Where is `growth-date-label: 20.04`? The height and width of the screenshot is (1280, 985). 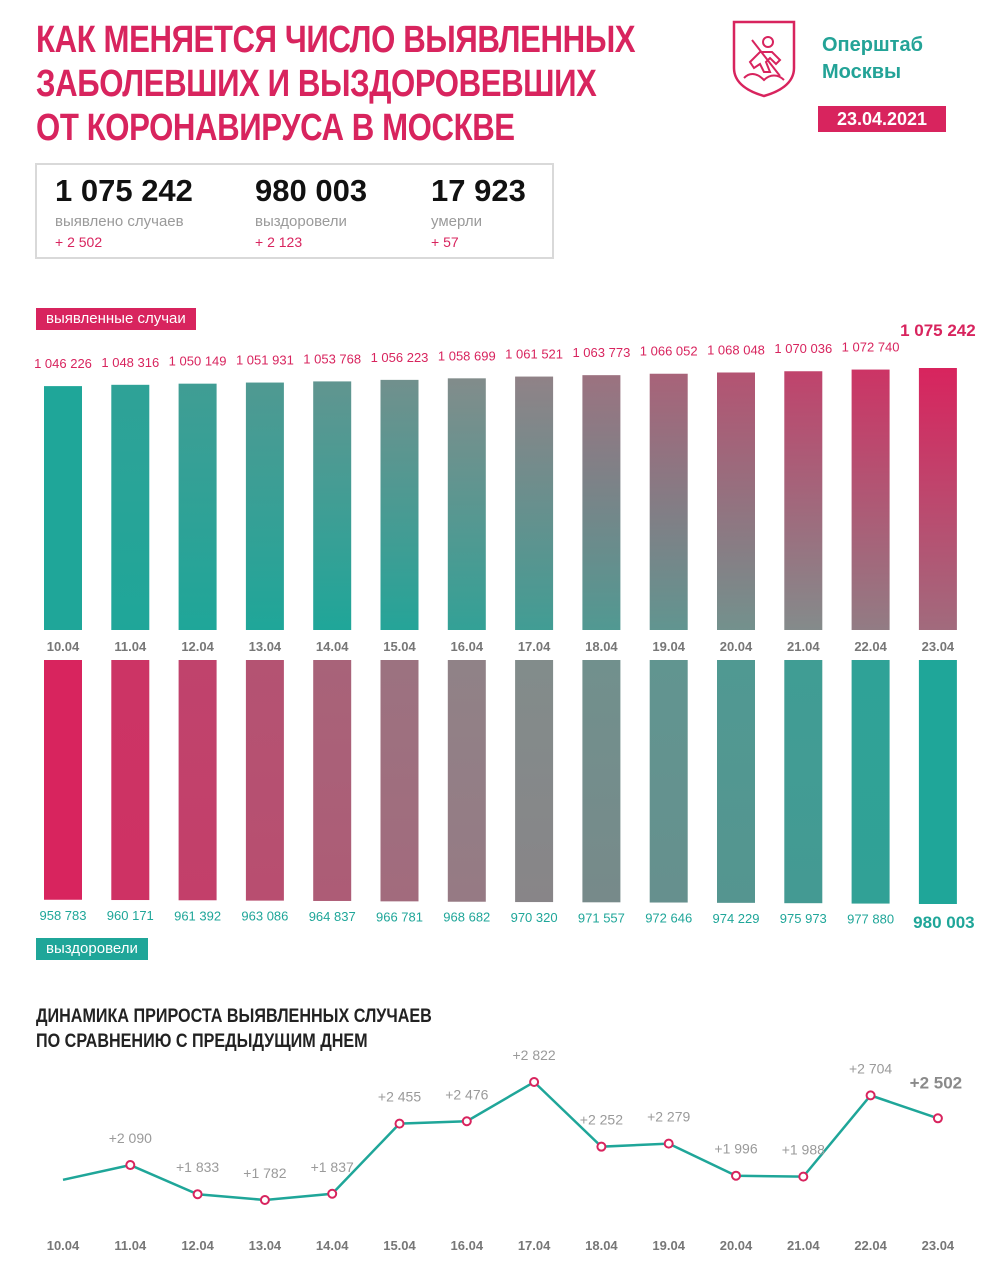 growth-date-label: 20.04 is located at coordinates (736, 1245).